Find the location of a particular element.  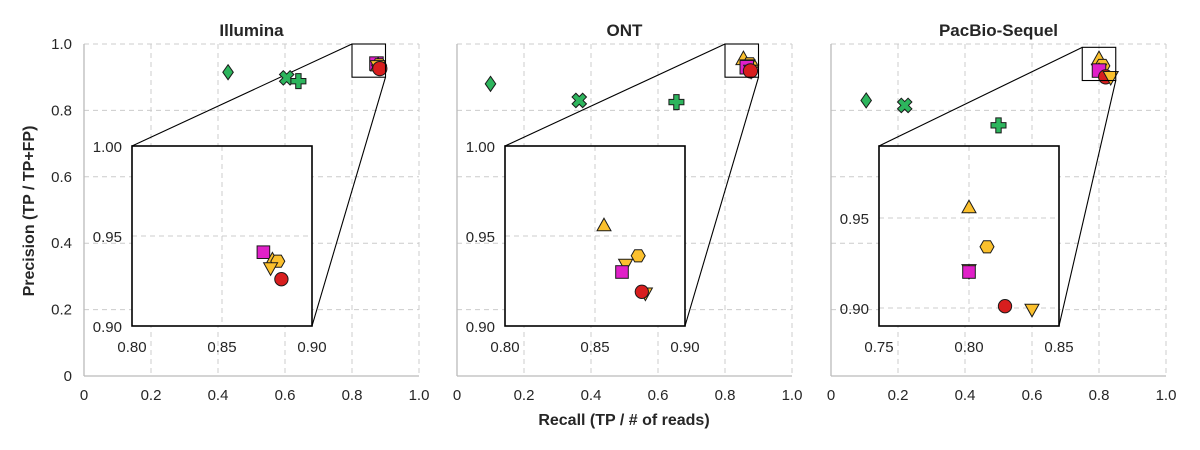

y-tick-label: 1.0 is located at coordinates (61, 44).